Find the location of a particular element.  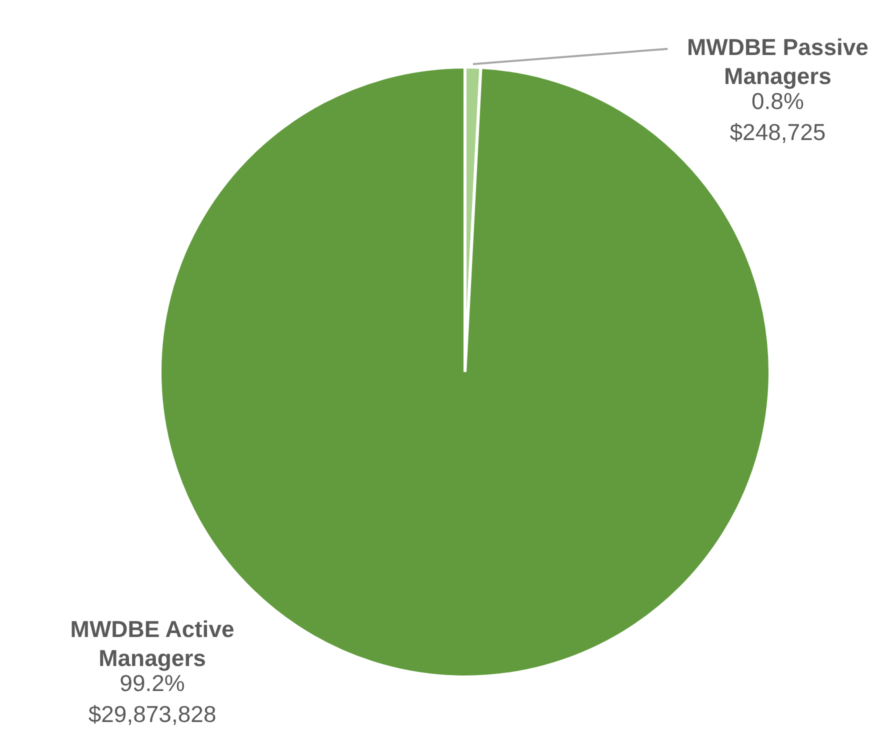

data-label: 0.8% $248,725 is located at coordinates (778, 116).